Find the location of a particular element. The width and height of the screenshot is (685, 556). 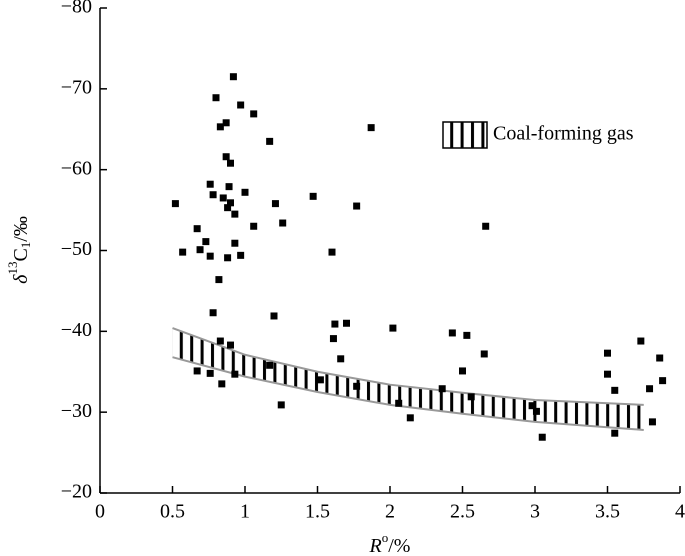

x-tick-label: 2 is located at coordinates (390, 512).